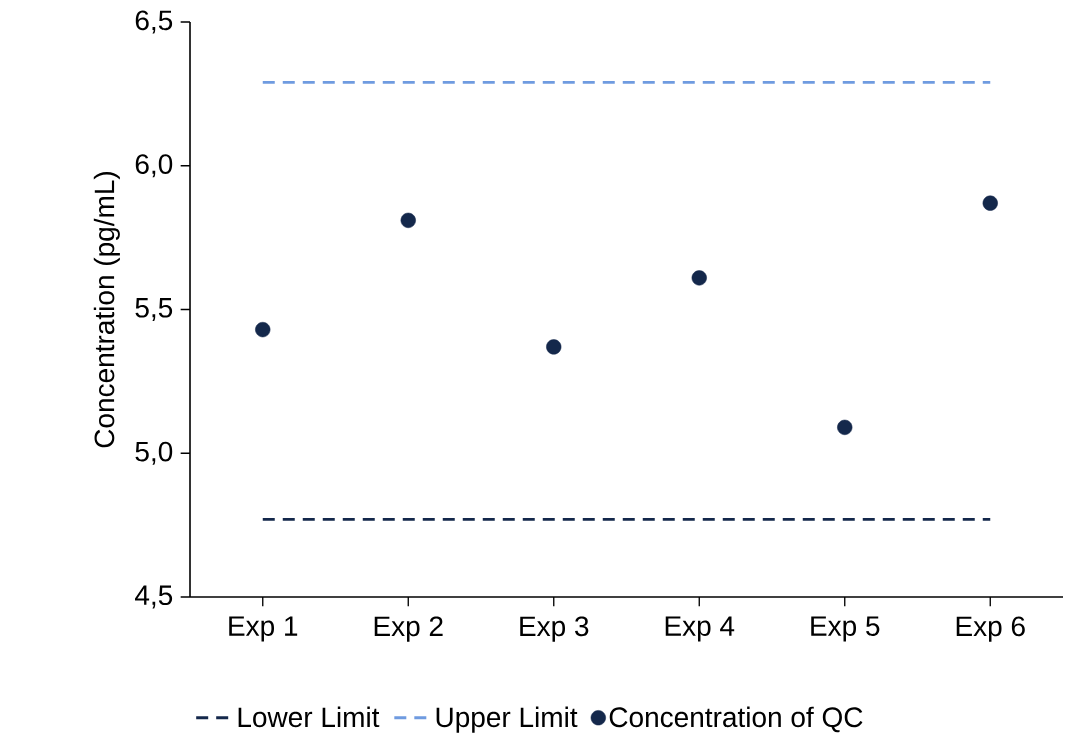 Image resolution: width=1074 pixels, height=744 pixels. I want to click on y-tick-label: 5,0, so click(154, 453).